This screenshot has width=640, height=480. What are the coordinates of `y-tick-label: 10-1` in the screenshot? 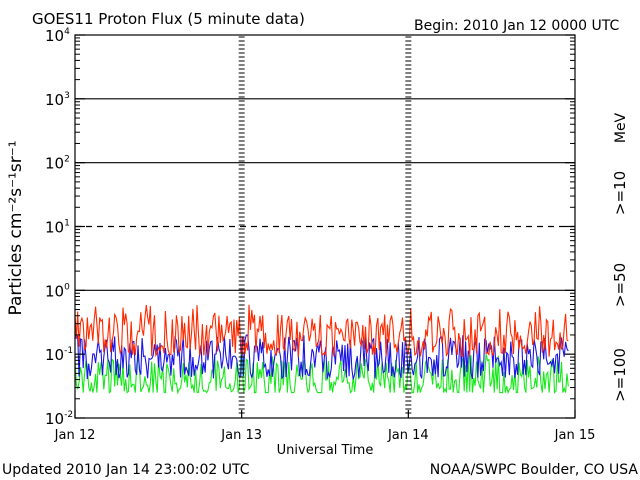 It's located at (59, 355).